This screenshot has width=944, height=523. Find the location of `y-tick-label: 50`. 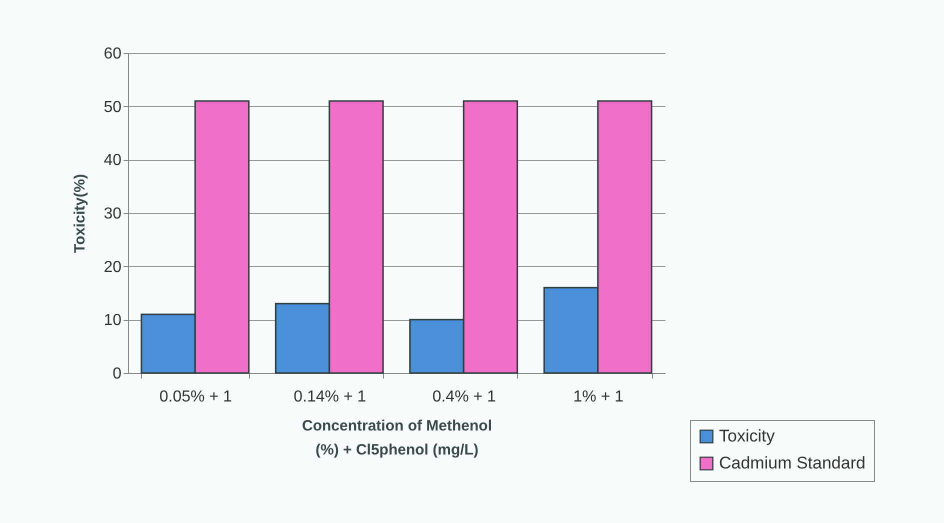

y-tick-label: 50 is located at coordinates (113, 107).